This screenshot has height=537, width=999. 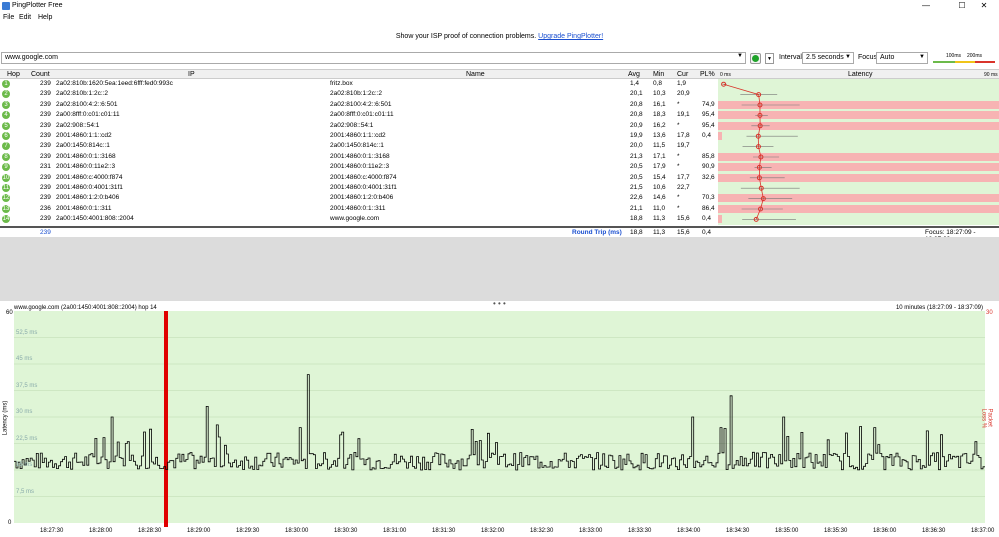 I want to click on chevron-down-icon: ▼, so click(x=848, y=57).